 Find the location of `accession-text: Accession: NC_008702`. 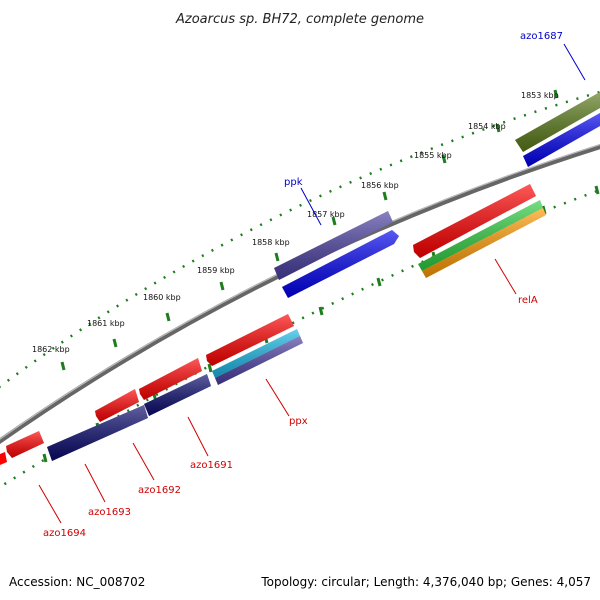

accession-text: Accession: NC_008702 is located at coordinates (77, 582).